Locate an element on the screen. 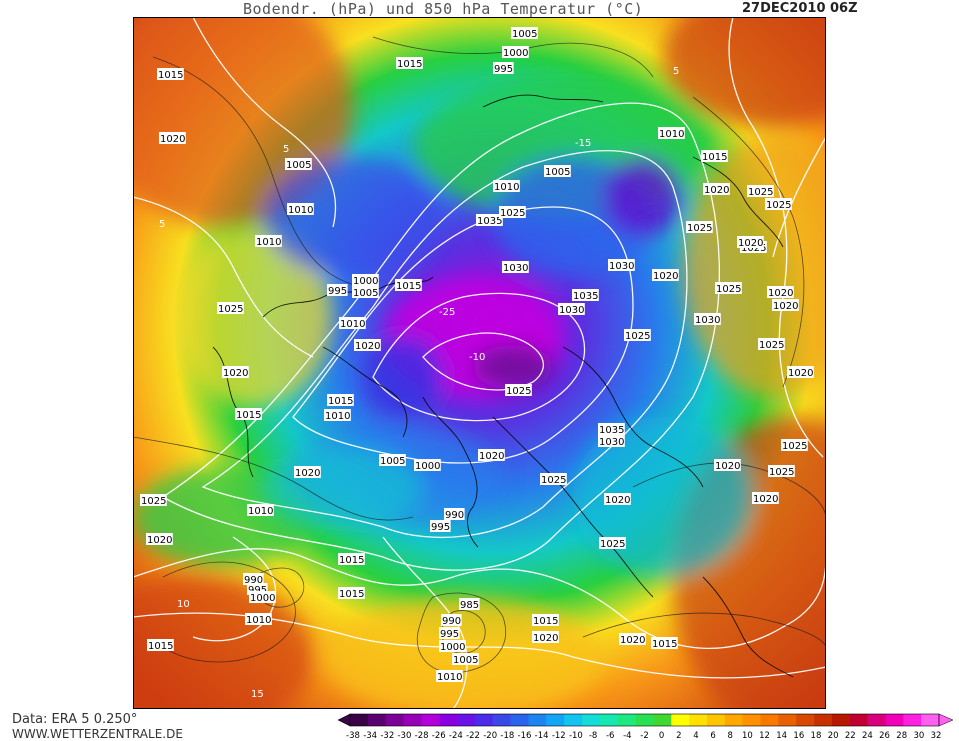 This screenshot has height=741, width=959. isobar-label-text: 1000 is located at coordinates (515, 53).